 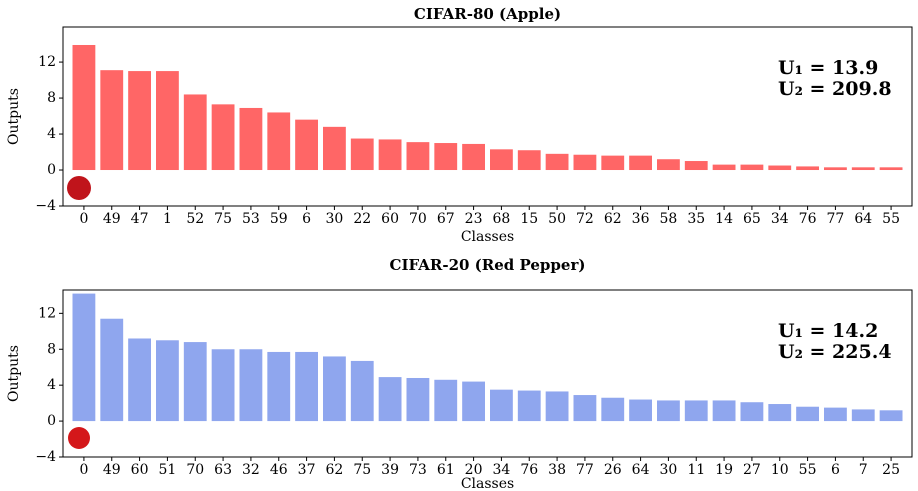 I want to click on x-tick-label: 52, so click(x=195, y=219).